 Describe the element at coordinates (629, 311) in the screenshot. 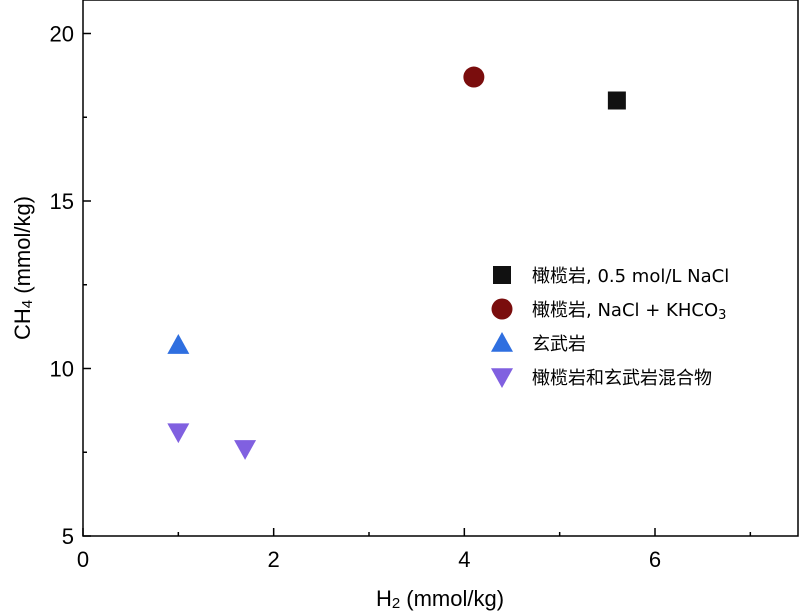

I see `legend-label: 橄榄岩, NaCl + KHCO3` at that location.